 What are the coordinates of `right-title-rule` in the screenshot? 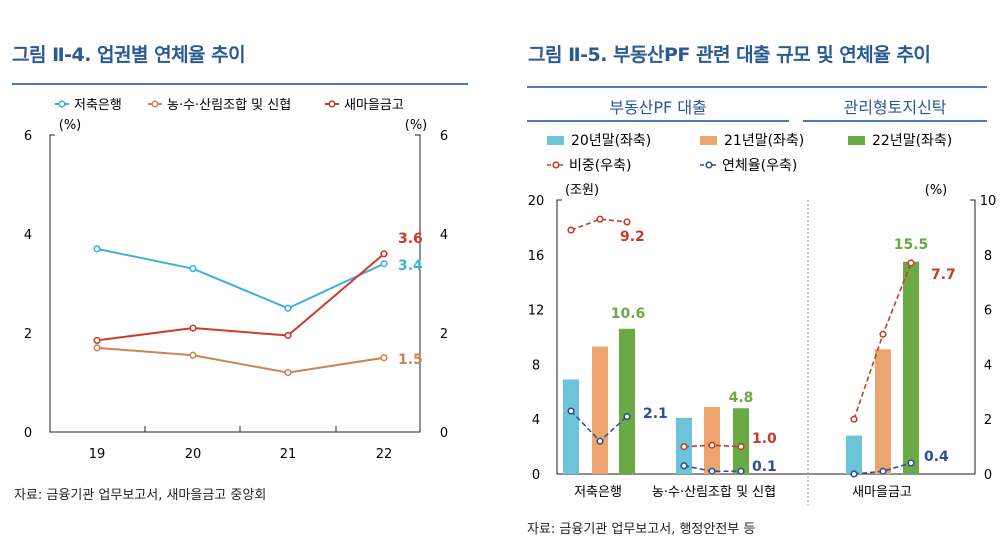 It's located at (757, 87).